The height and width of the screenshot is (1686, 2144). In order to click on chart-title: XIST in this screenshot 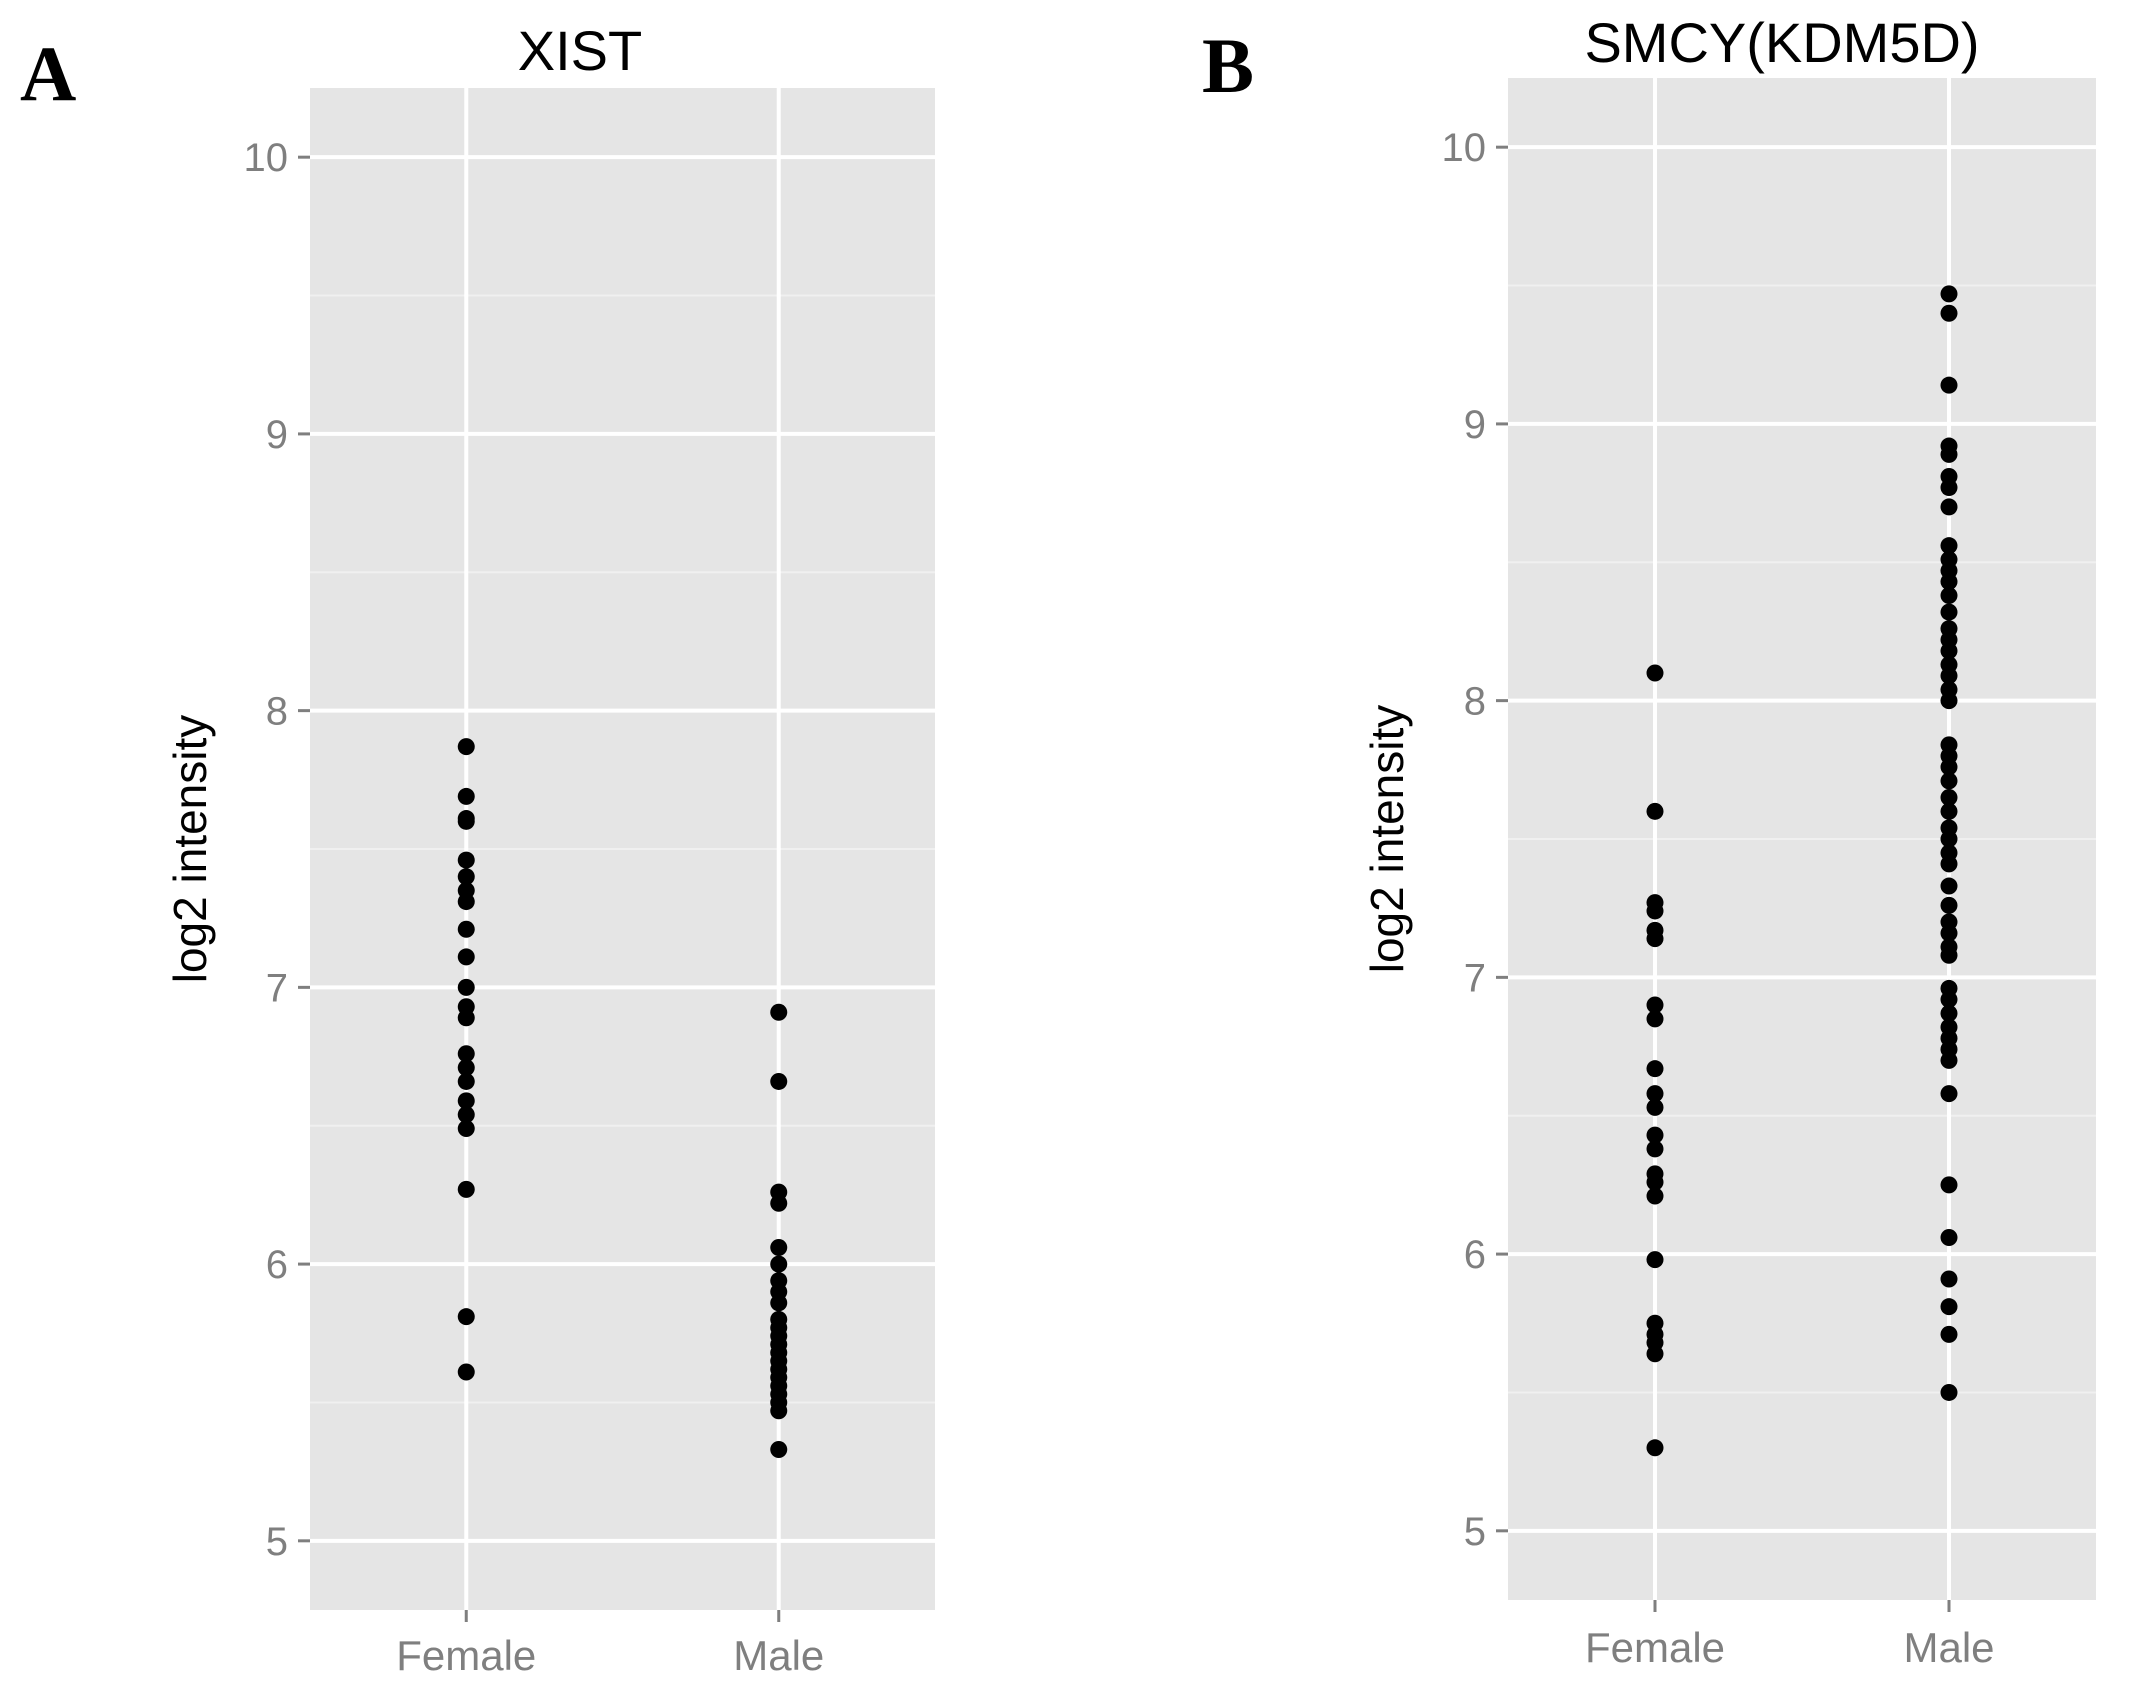, I will do `click(580, 50)`.